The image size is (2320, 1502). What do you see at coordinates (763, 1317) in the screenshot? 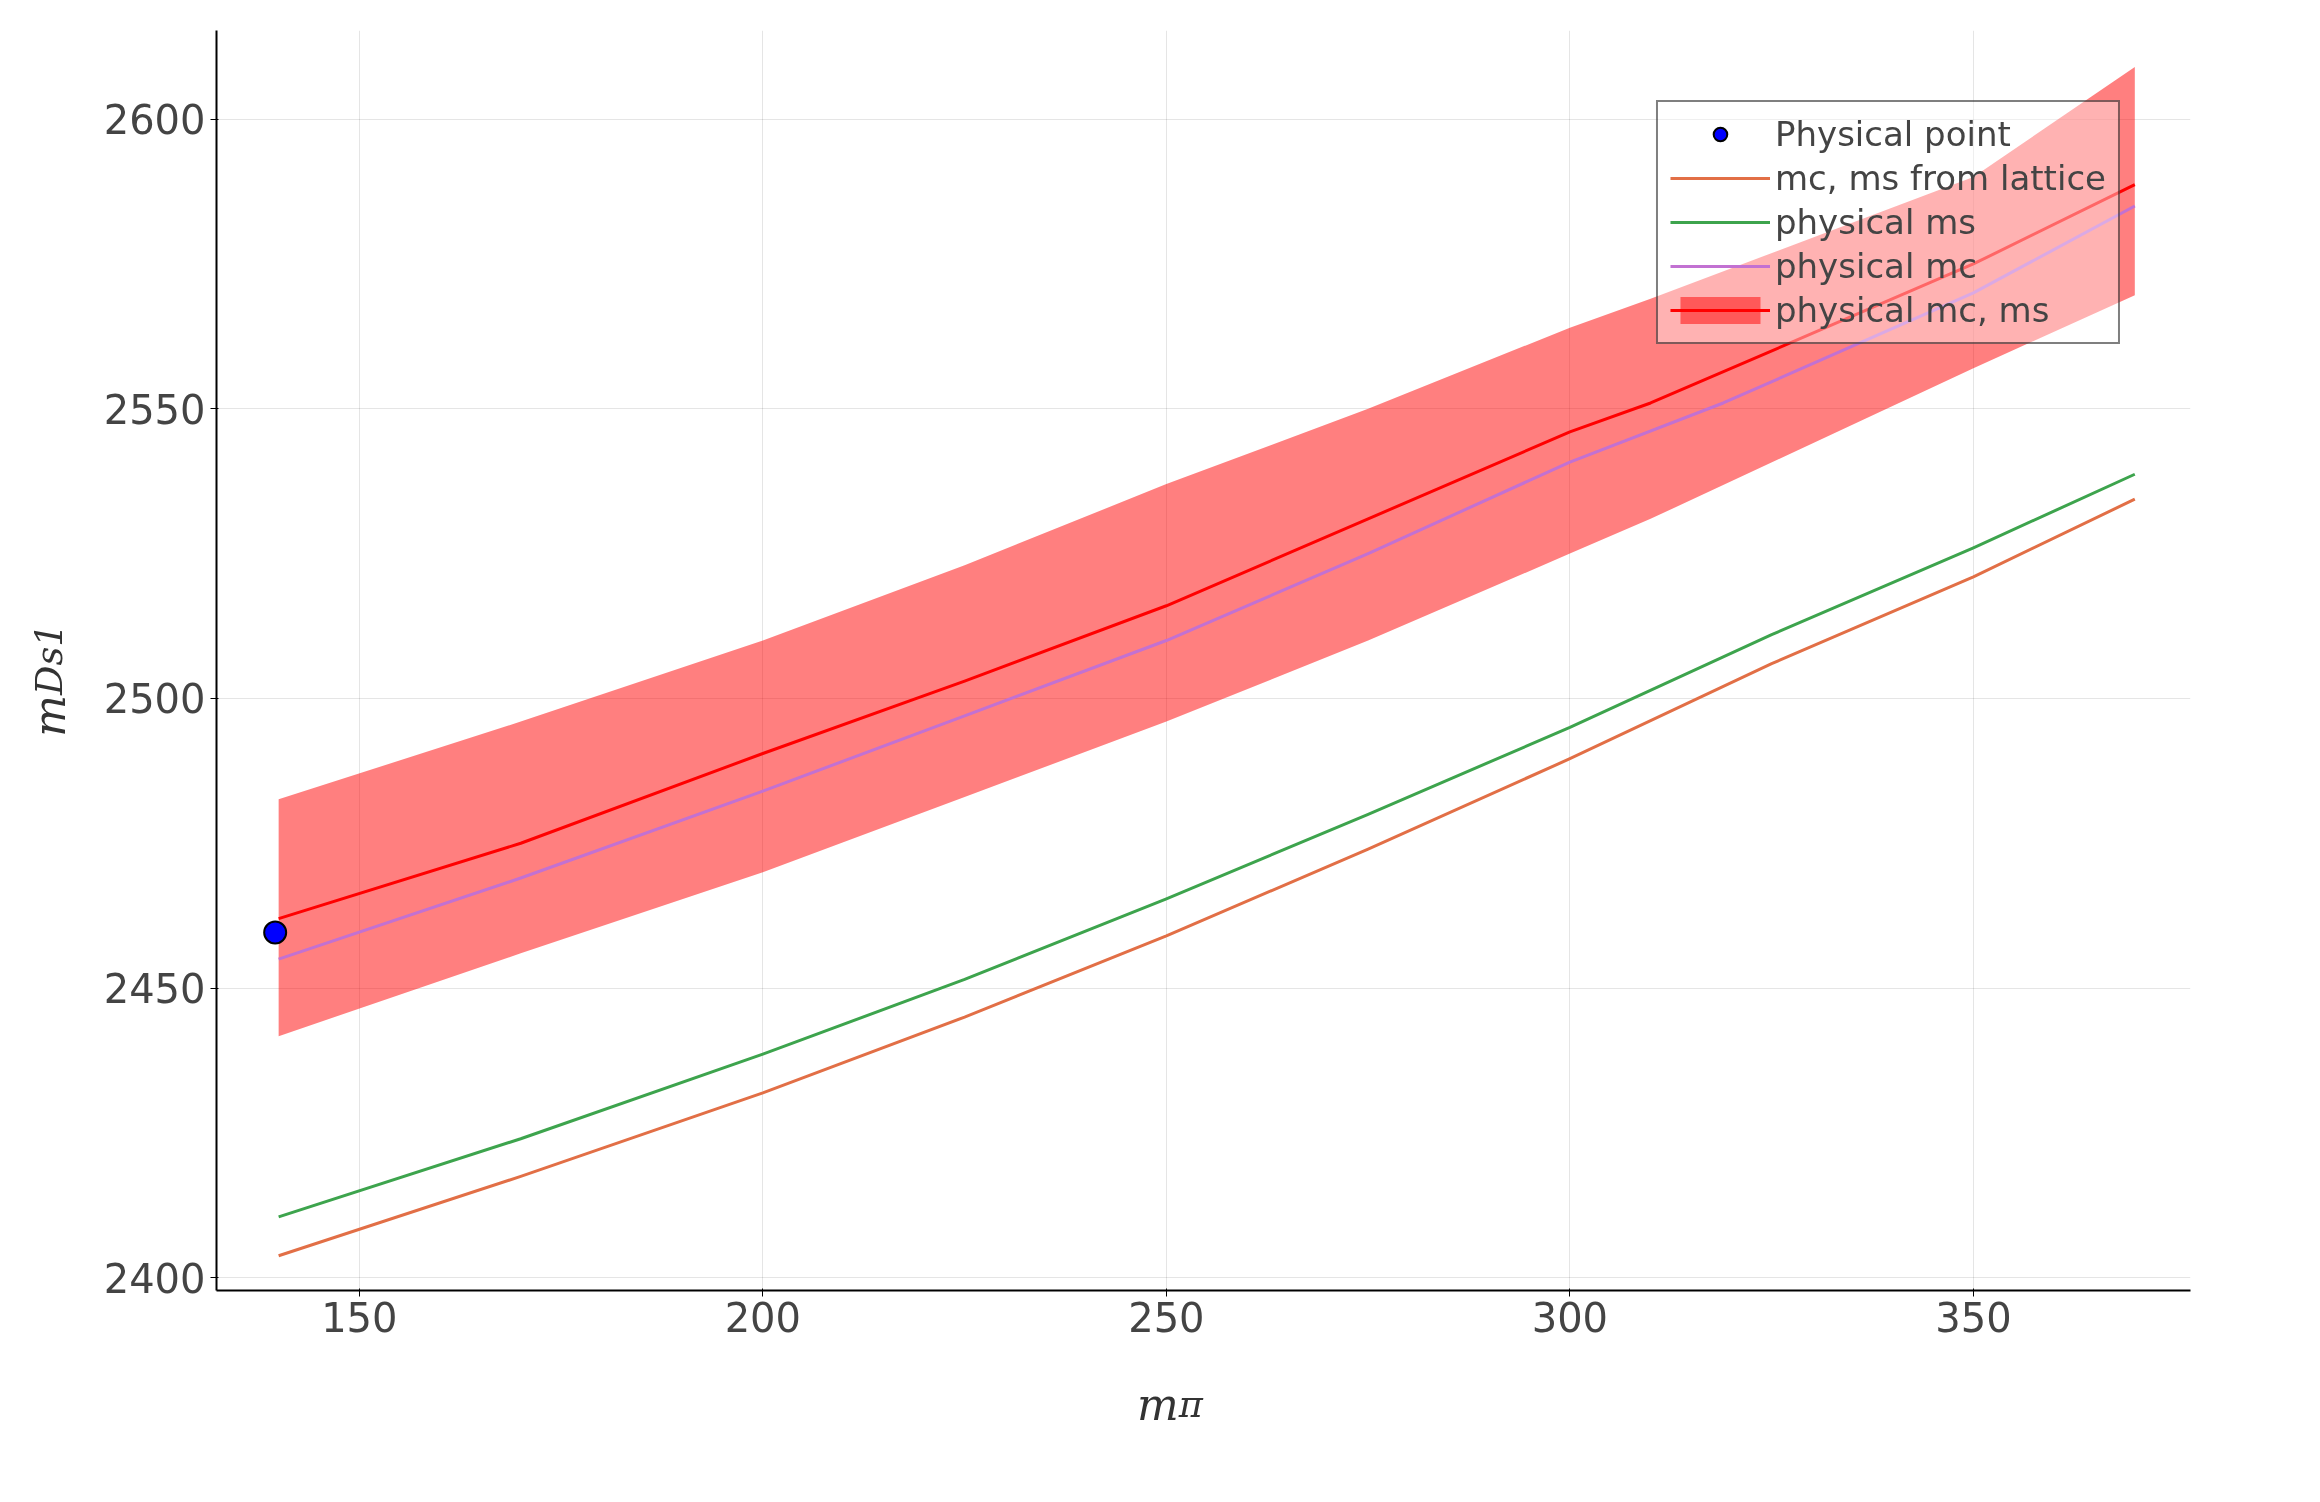
I see `x-tick-label: 200` at bounding box center [763, 1317].